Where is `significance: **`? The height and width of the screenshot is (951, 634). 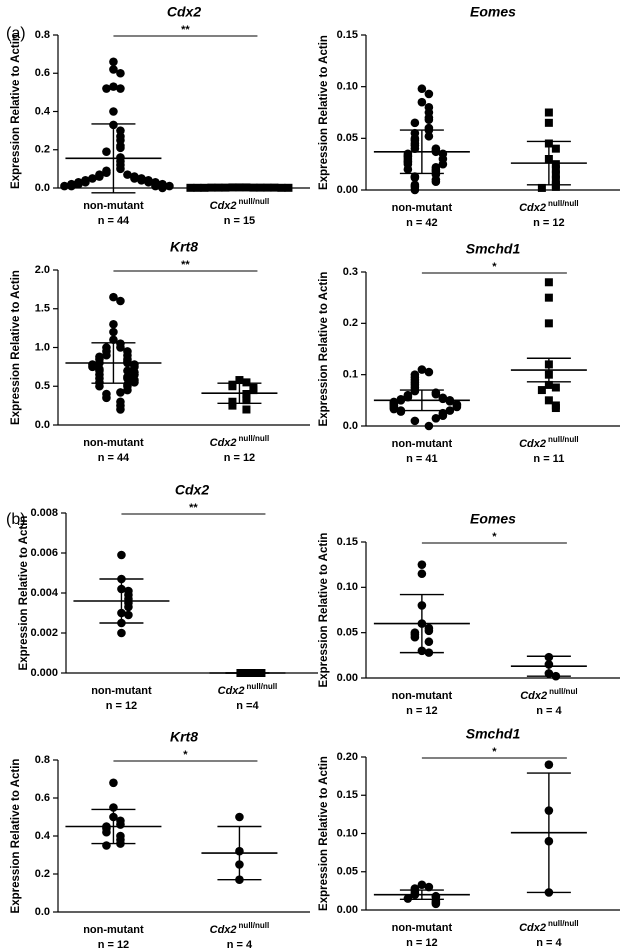
significance: ** is located at coordinates (193, 508).